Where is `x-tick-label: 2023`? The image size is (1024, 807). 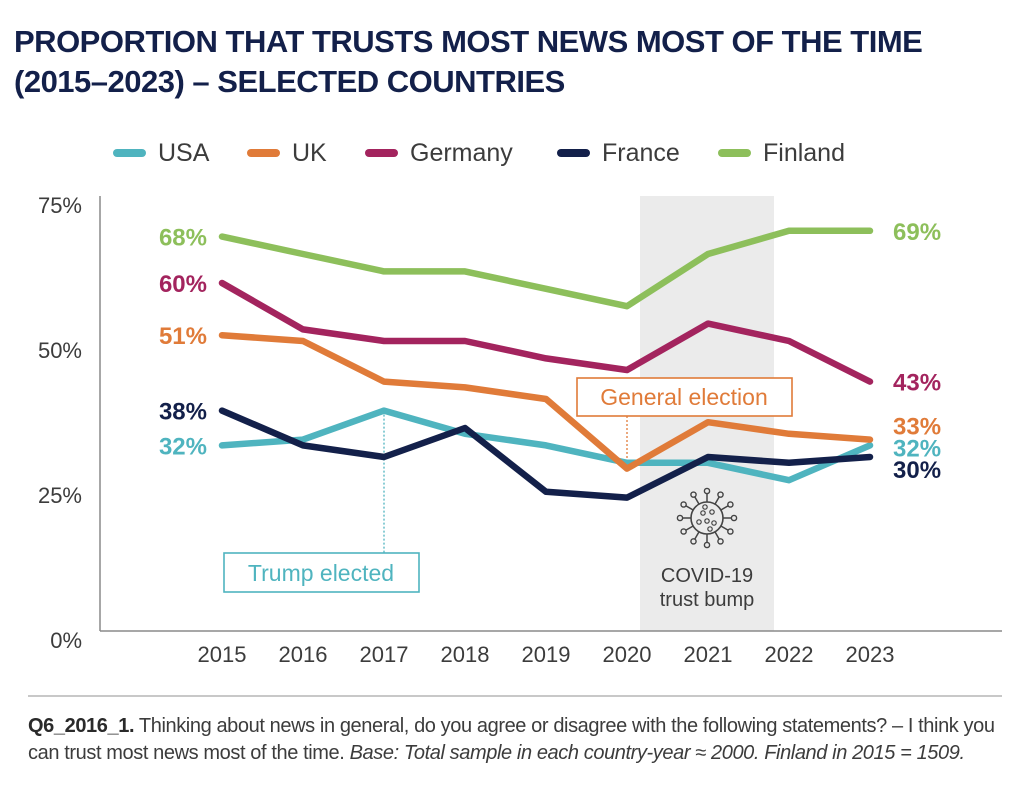
x-tick-label: 2023 is located at coordinates (870, 654).